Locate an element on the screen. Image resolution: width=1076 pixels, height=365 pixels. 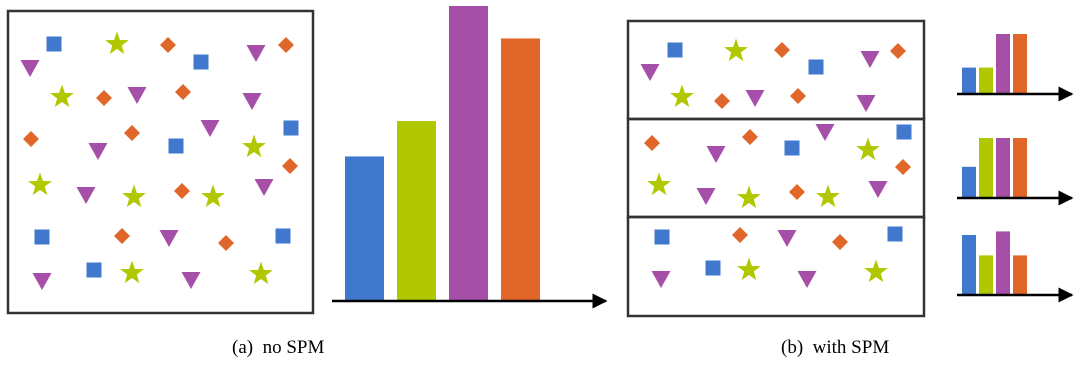
panel-b-histograms is located at coordinates (1015, 168).